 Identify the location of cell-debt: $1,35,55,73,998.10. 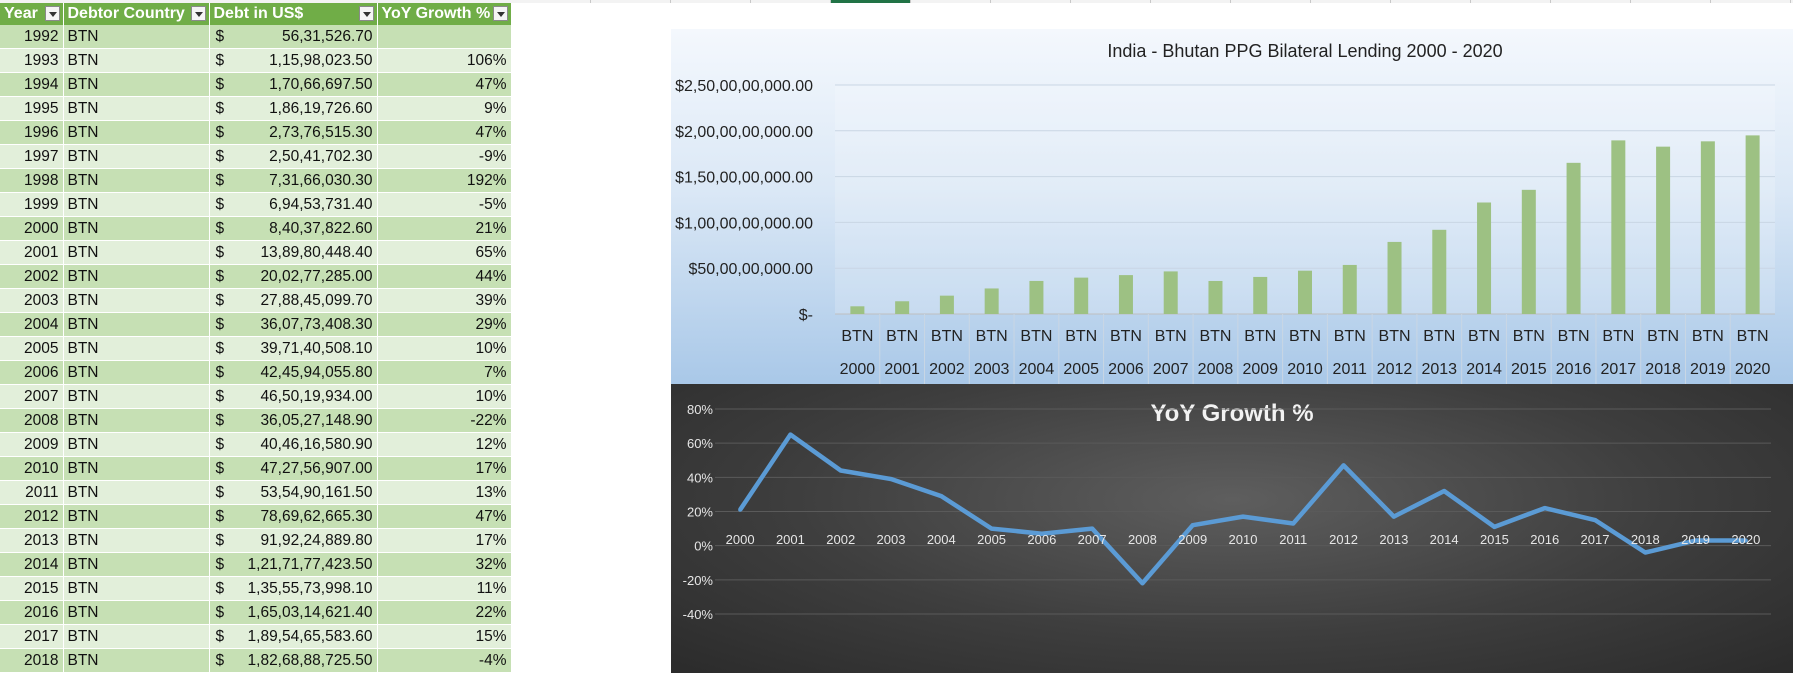
(293, 588).